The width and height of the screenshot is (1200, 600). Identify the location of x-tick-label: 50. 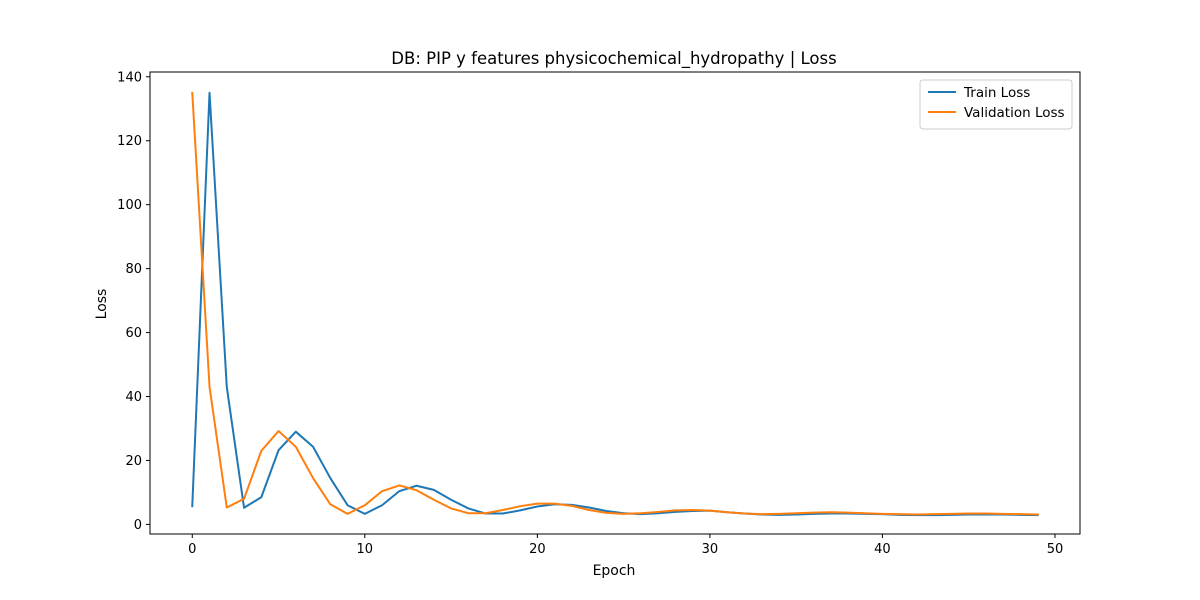
(1055, 549).